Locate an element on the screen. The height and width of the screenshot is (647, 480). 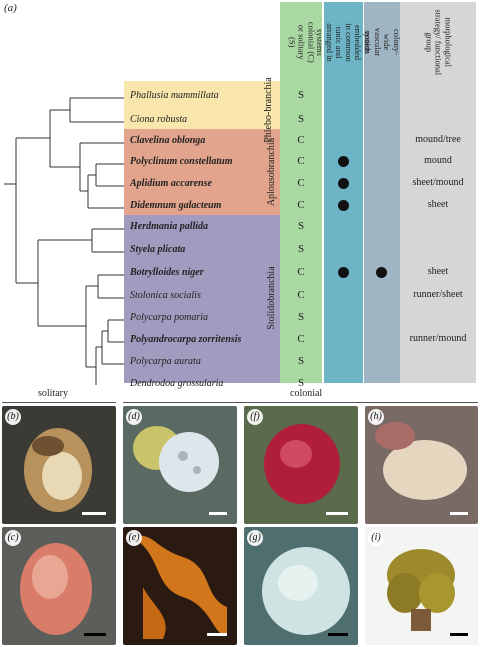
photo-g: (g) is located at coordinates (301, 586).